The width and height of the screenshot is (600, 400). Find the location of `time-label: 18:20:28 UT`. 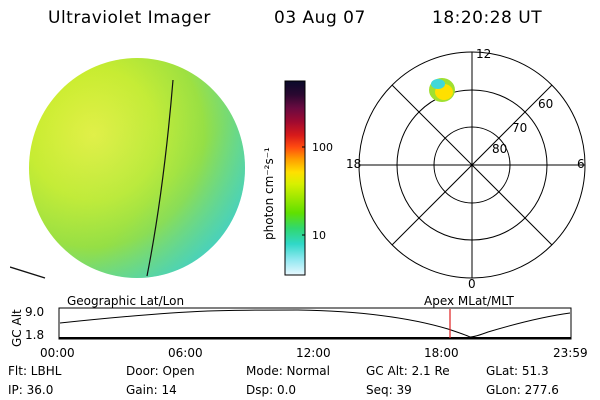

time-label: 18:20:28 UT is located at coordinates (487, 18).